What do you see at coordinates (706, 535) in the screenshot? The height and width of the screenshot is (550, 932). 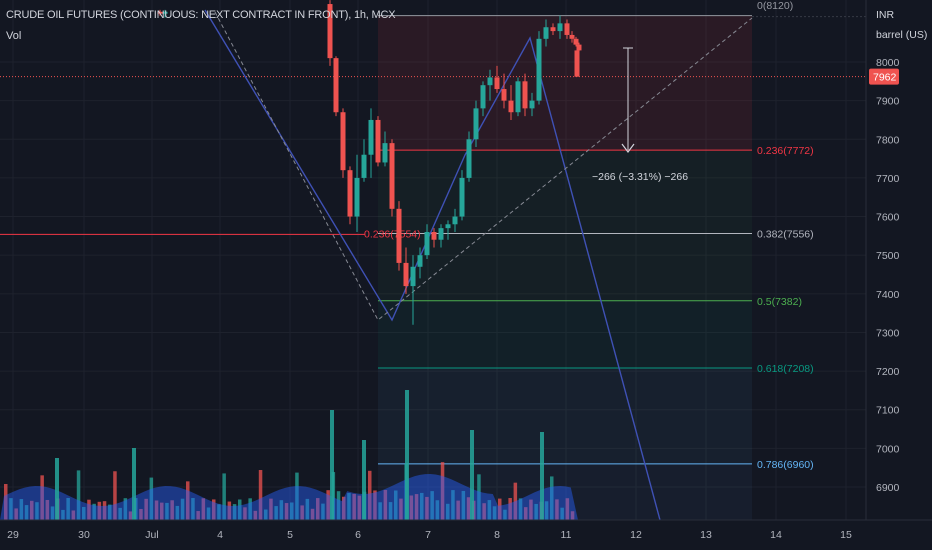 I see `time-tick-label: 13` at bounding box center [706, 535].